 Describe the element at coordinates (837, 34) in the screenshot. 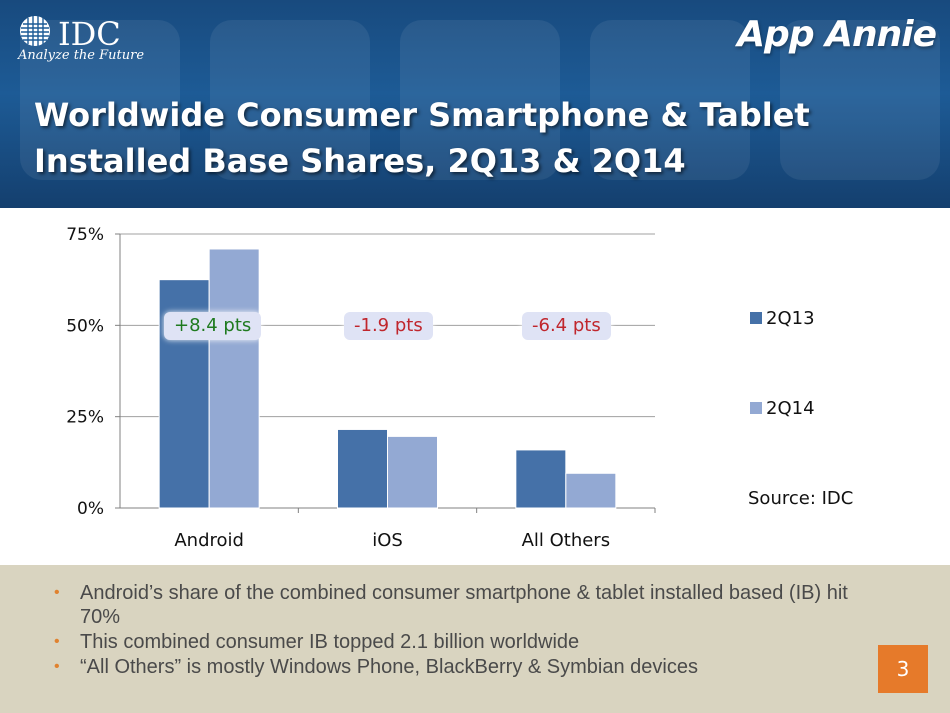

I see `app-annie-logo: App Annie` at that location.